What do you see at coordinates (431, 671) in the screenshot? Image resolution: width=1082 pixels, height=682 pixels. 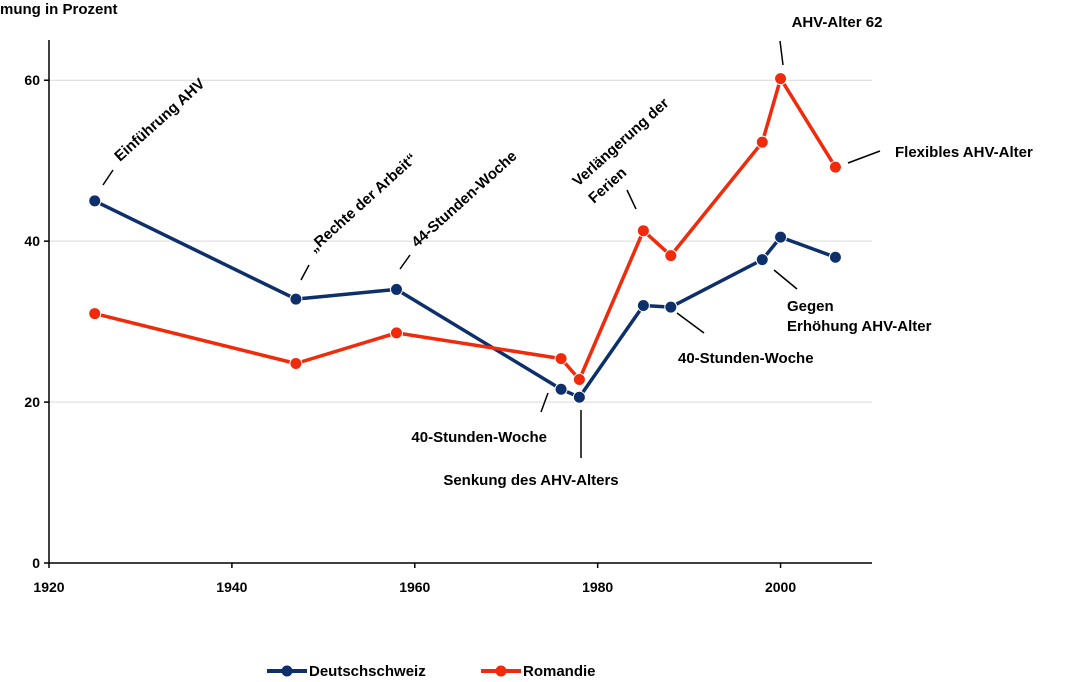 I see `legend: Deutschschweiz Romandie` at bounding box center [431, 671].